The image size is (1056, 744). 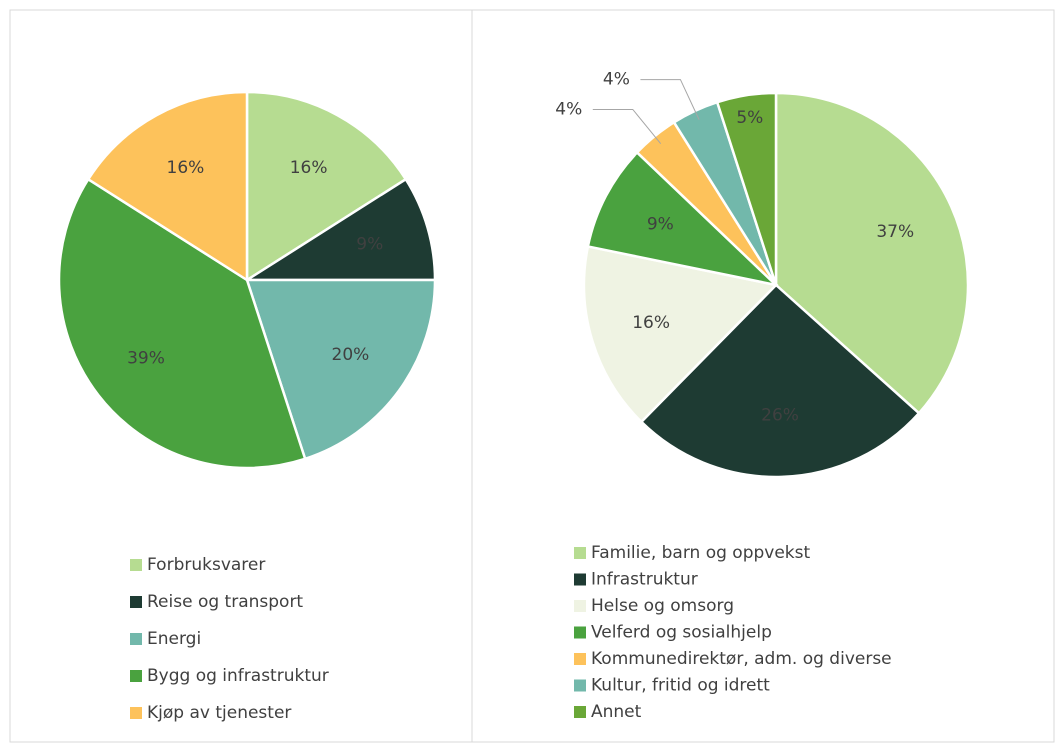 I want to click on legend-label: Kultur, fritid og idrett, so click(x=680, y=686).